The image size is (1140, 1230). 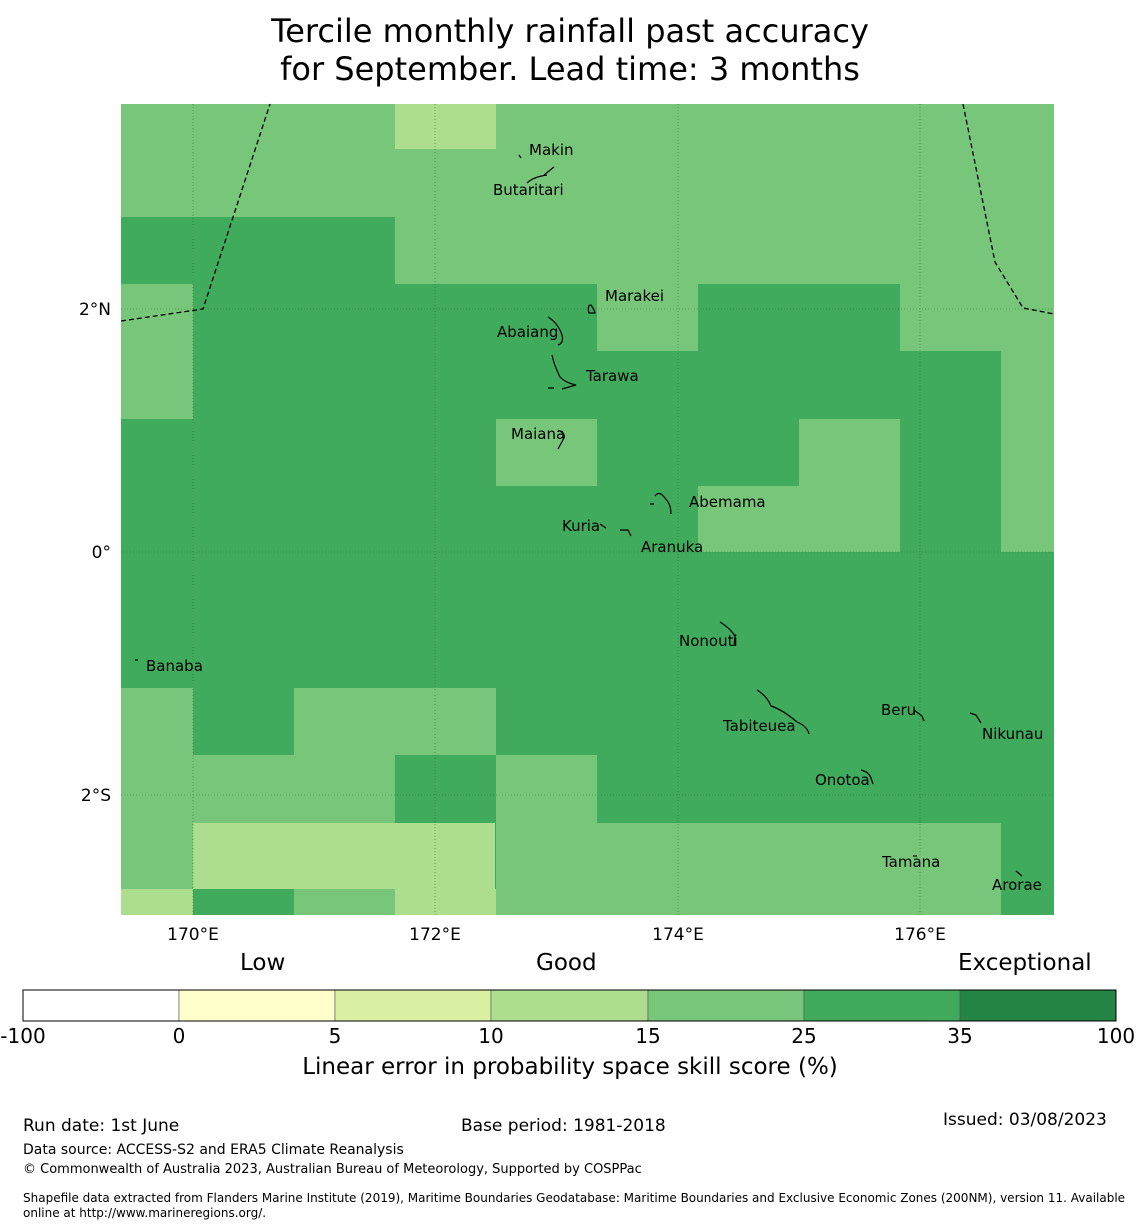 I want to click on lon-tick: 176°E, so click(x=920, y=935).